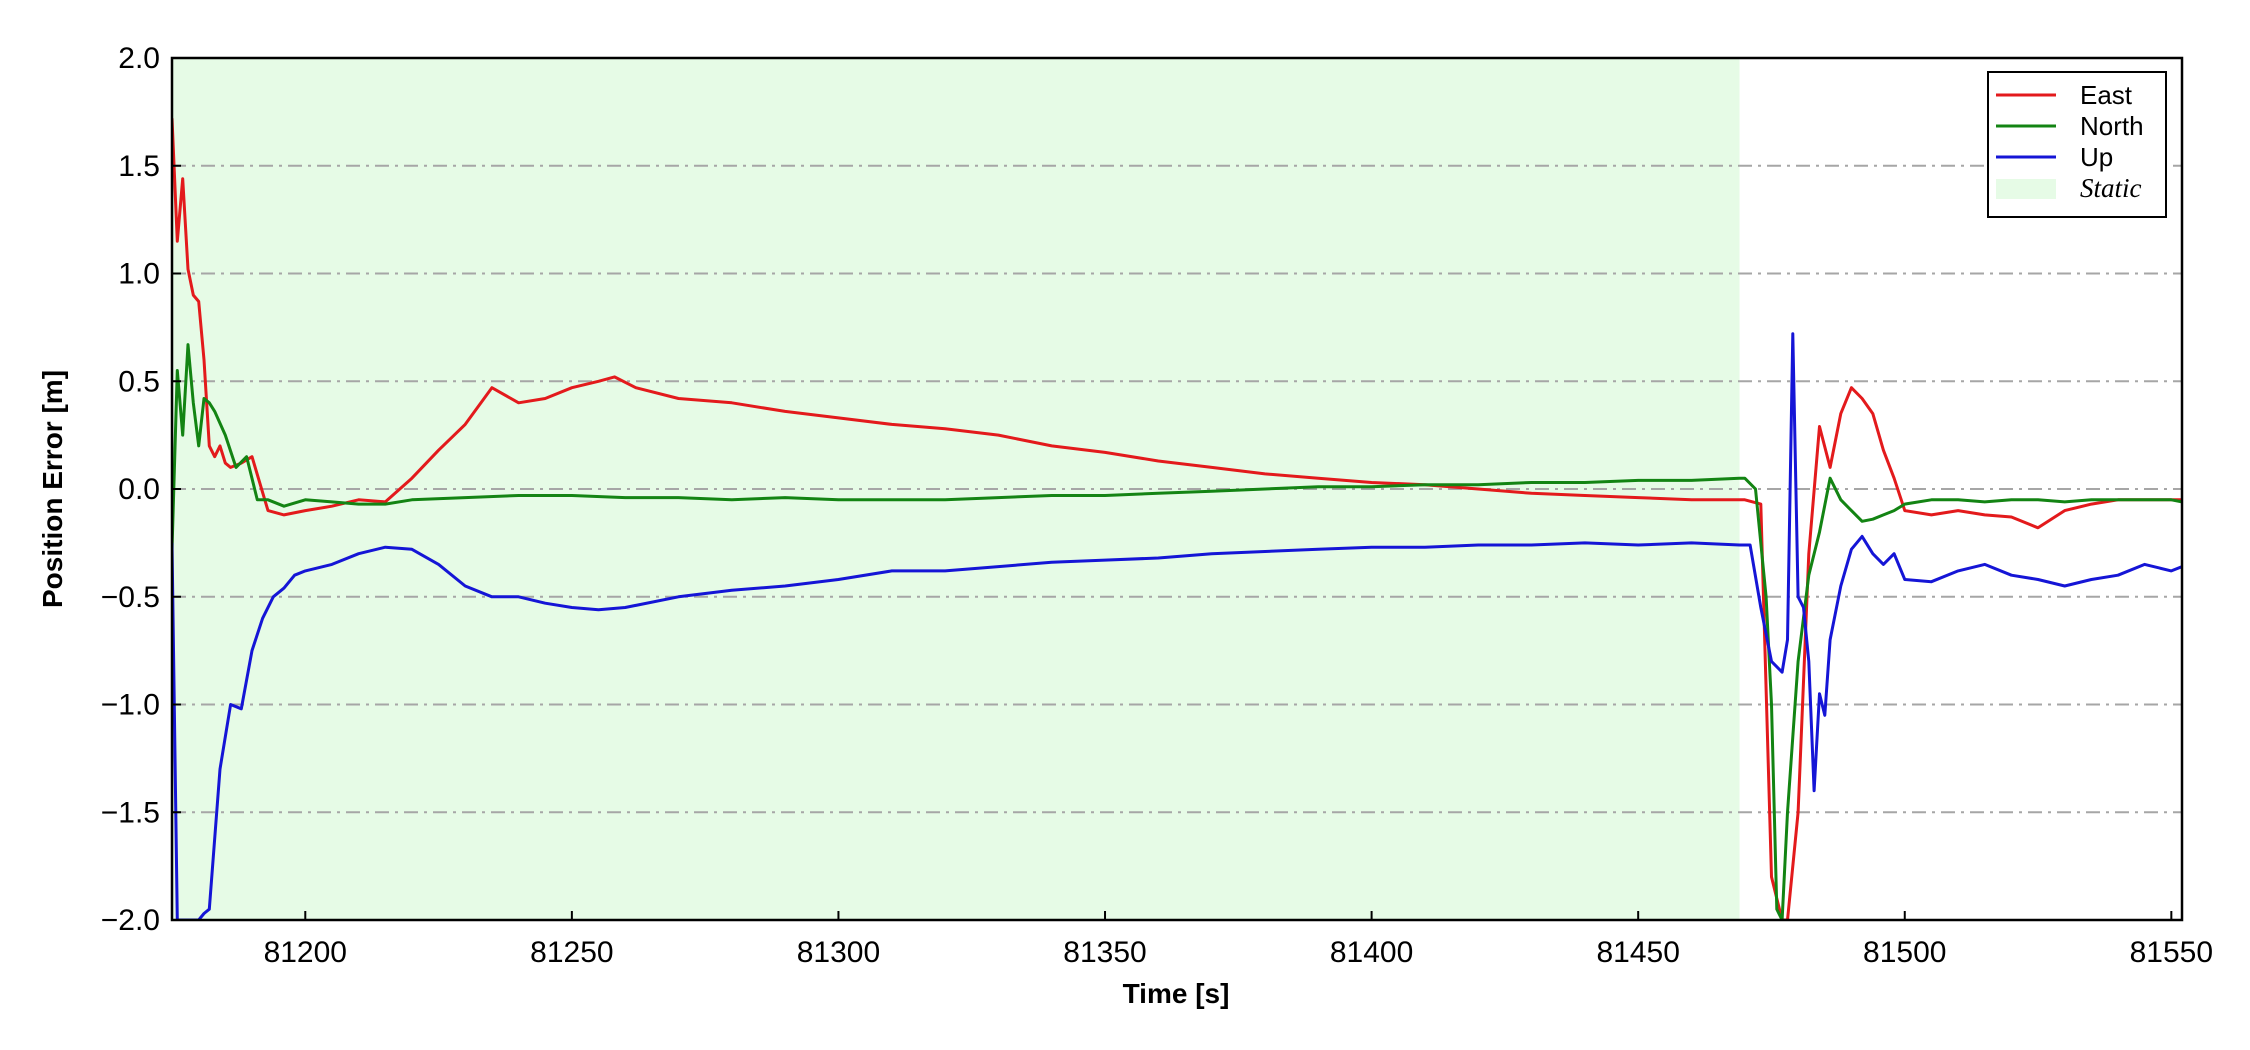  I want to click on y-tick-label: 0.0, so click(139, 489).